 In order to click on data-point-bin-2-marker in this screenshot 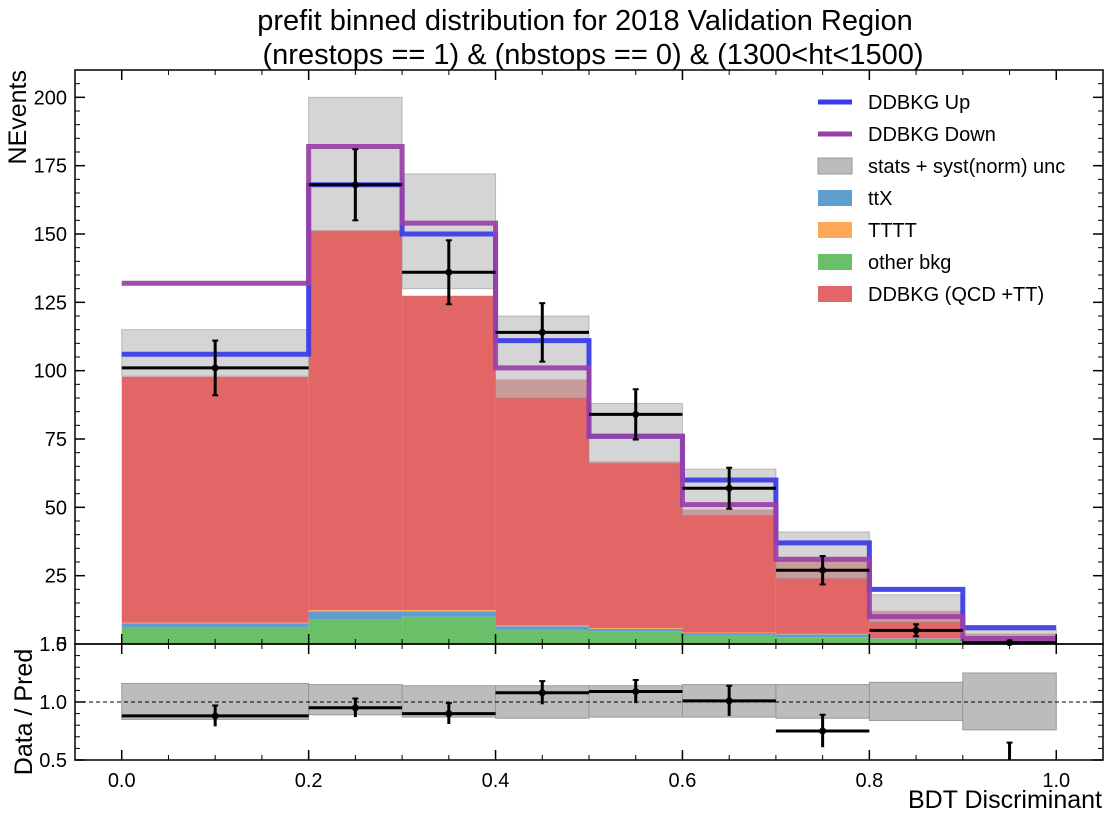, I will do `click(449, 272)`.